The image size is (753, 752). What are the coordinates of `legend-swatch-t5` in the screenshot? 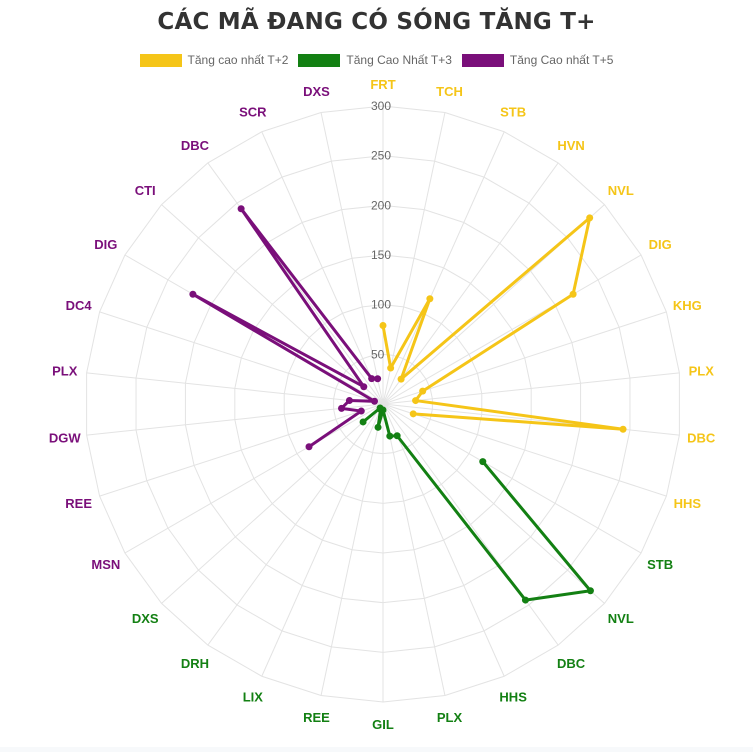 It's located at (482, 60).